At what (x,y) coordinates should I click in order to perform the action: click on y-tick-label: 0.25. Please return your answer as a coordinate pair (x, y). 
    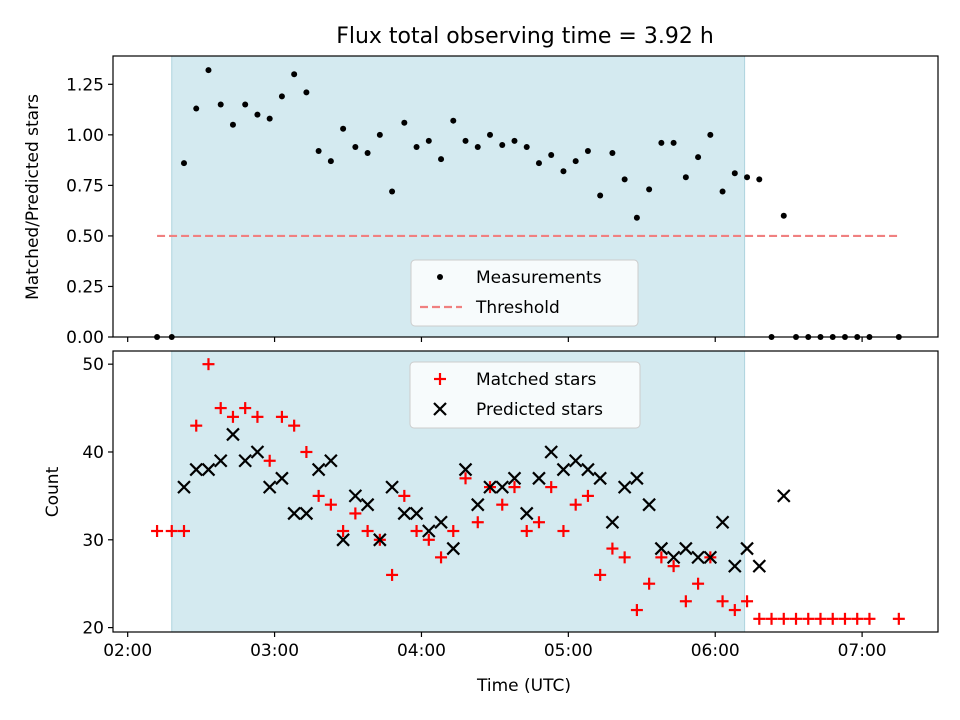
    Looking at the image, I should click on (85, 287).